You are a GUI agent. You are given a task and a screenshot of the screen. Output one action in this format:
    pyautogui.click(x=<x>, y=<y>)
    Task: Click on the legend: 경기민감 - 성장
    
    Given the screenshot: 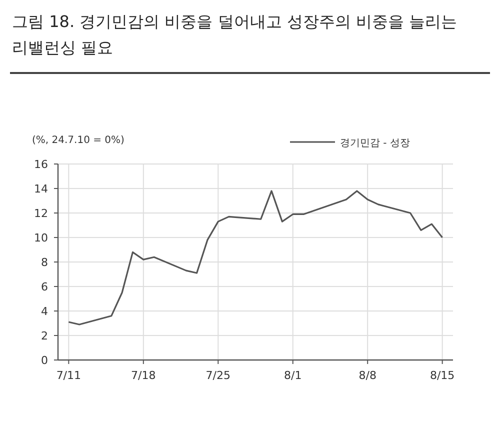 What is the action you would take?
    pyautogui.click(x=350, y=143)
    